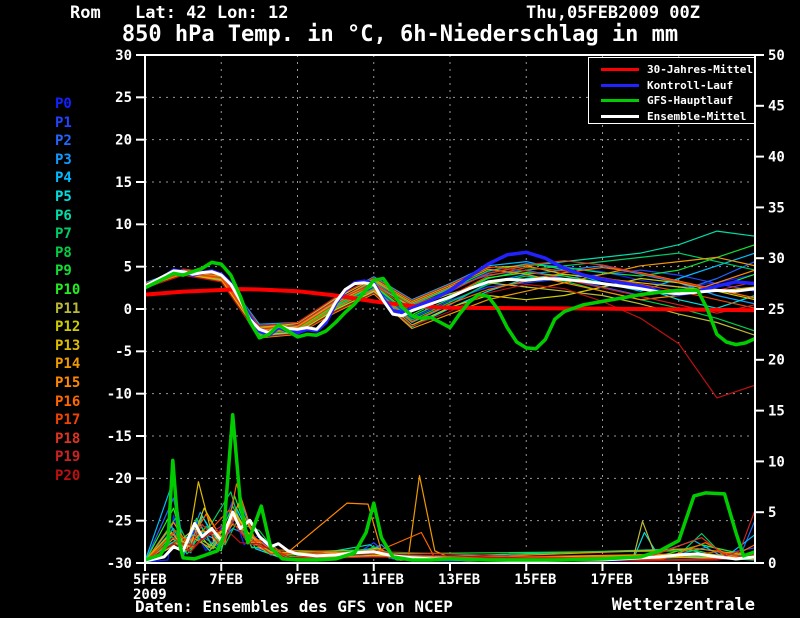 This screenshot has width=800, height=618. I want to click on left-tick-label: -5, so click(123, 352).